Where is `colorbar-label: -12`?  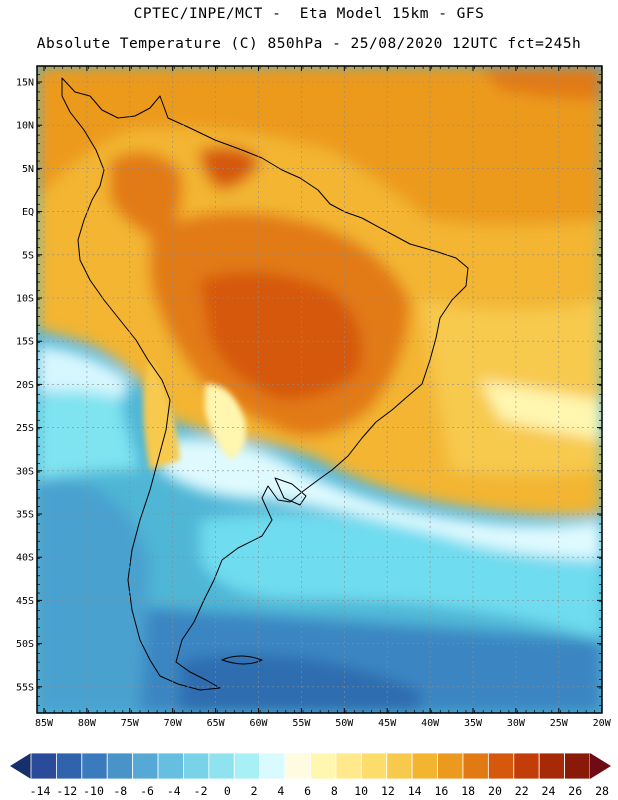 colorbar-label: -12 is located at coordinates (66, 791).